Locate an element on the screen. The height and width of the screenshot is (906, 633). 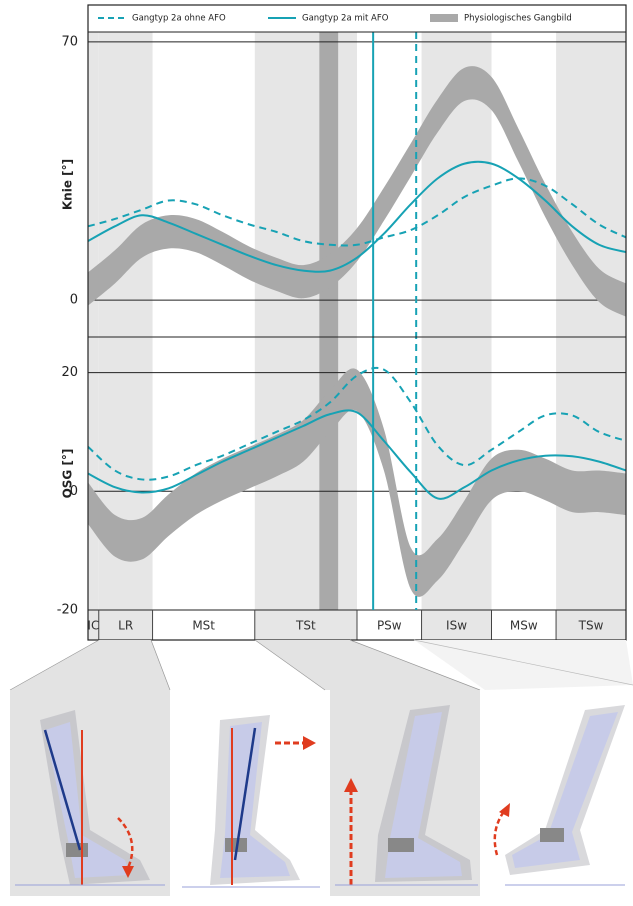
phase-label: MSw is located at coordinates (524, 626).